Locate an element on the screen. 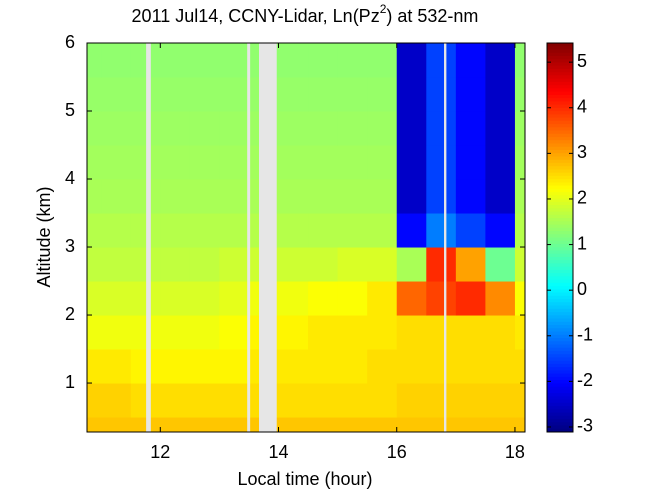 Image resolution: width=658 pixels, height=493 pixels. y-tick-label: 4 is located at coordinates (70, 178).